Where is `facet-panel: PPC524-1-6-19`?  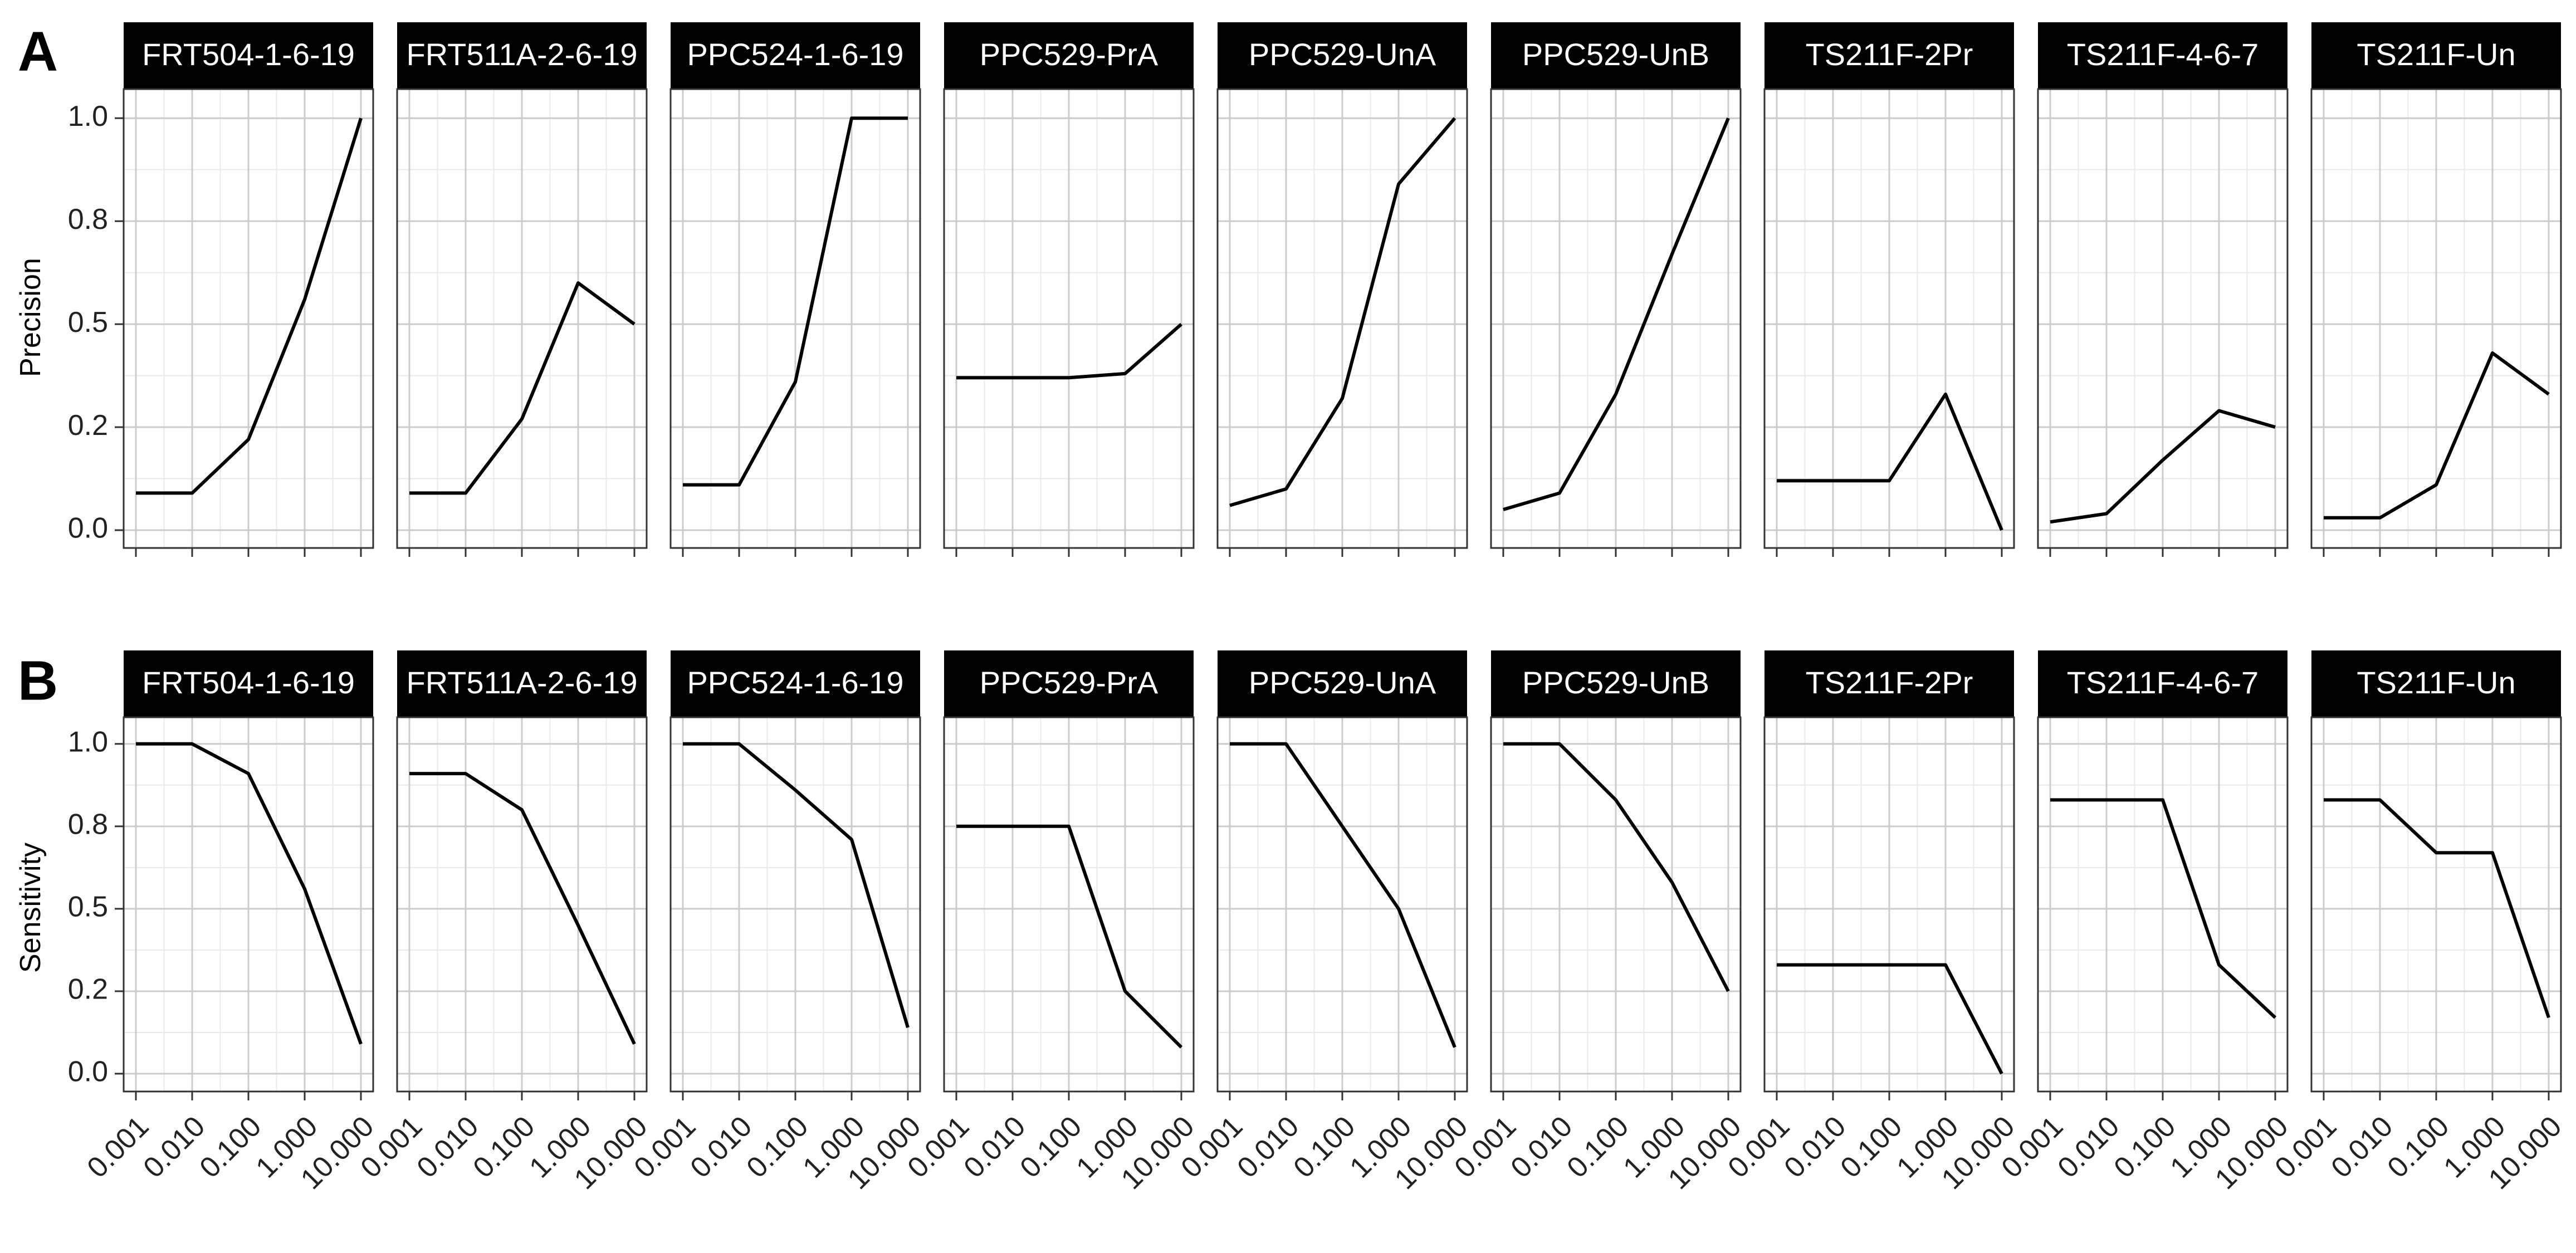 facet-panel: PPC524-1-6-19 is located at coordinates (795, 289).